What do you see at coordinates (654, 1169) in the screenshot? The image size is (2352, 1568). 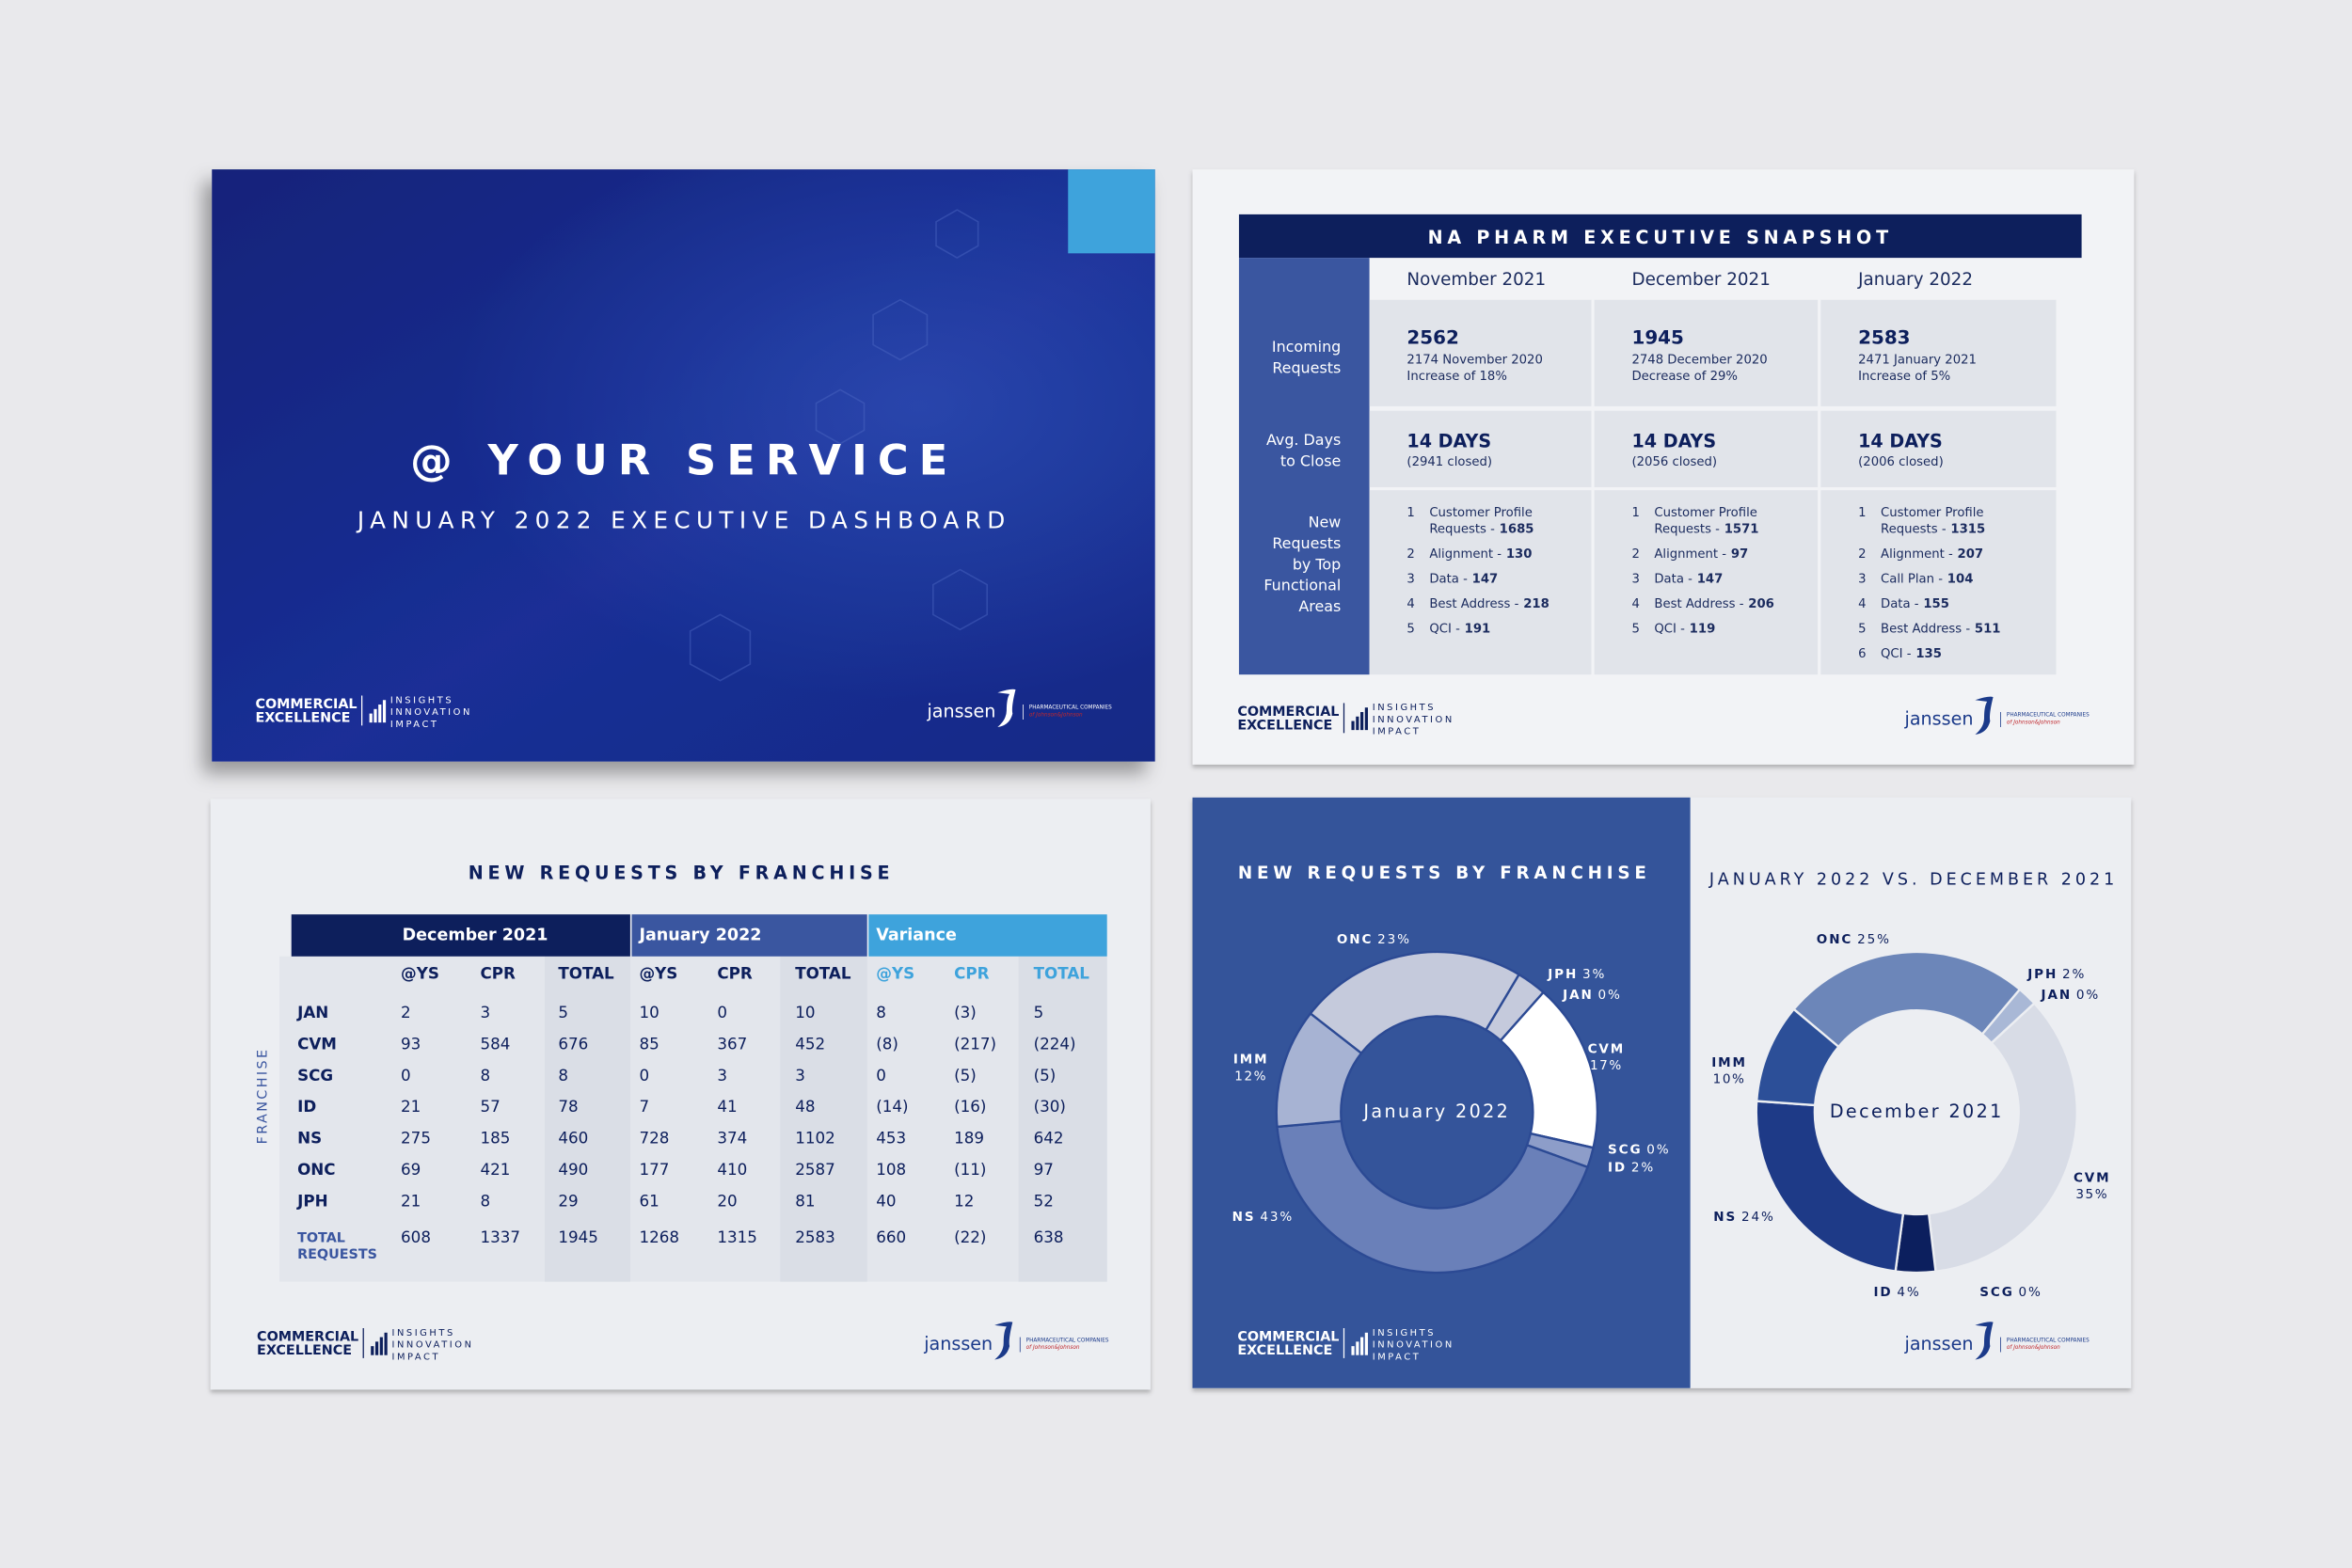 I see `table-cell: 177` at bounding box center [654, 1169].